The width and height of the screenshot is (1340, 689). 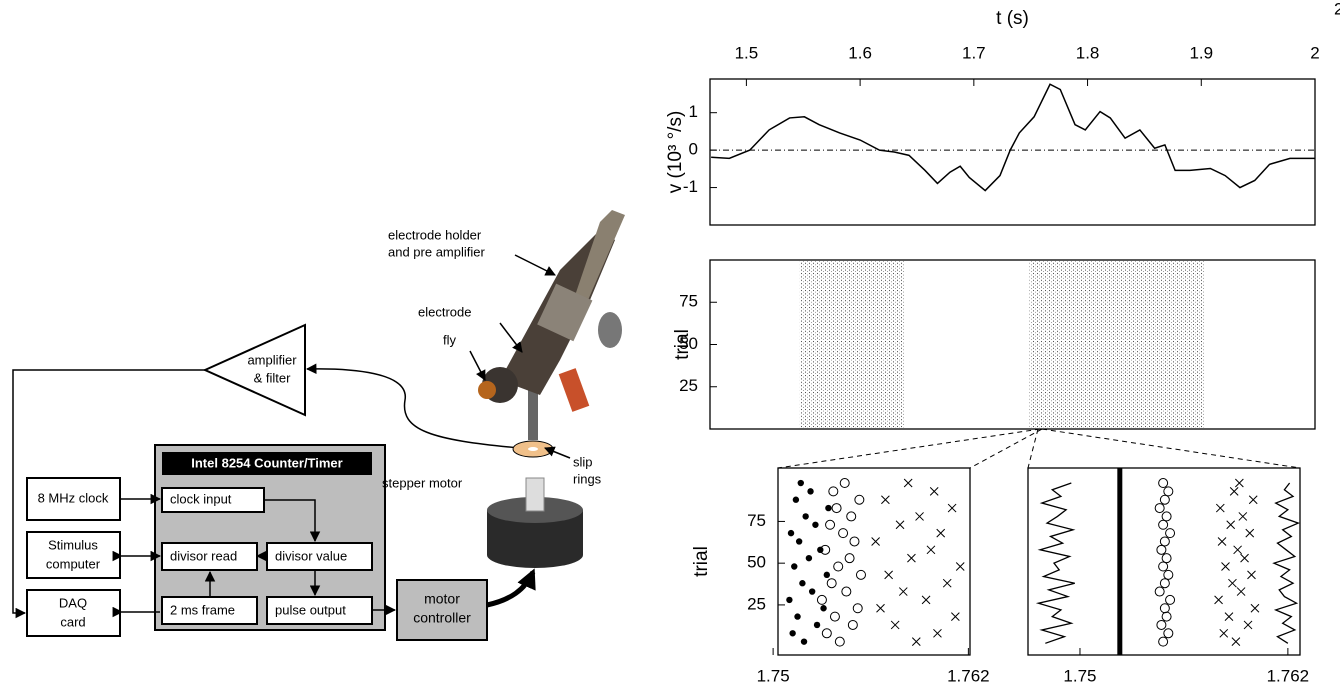 What do you see at coordinates (1337, 9) in the screenshot?
I see `page-number: 2` at bounding box center [1337, 9].